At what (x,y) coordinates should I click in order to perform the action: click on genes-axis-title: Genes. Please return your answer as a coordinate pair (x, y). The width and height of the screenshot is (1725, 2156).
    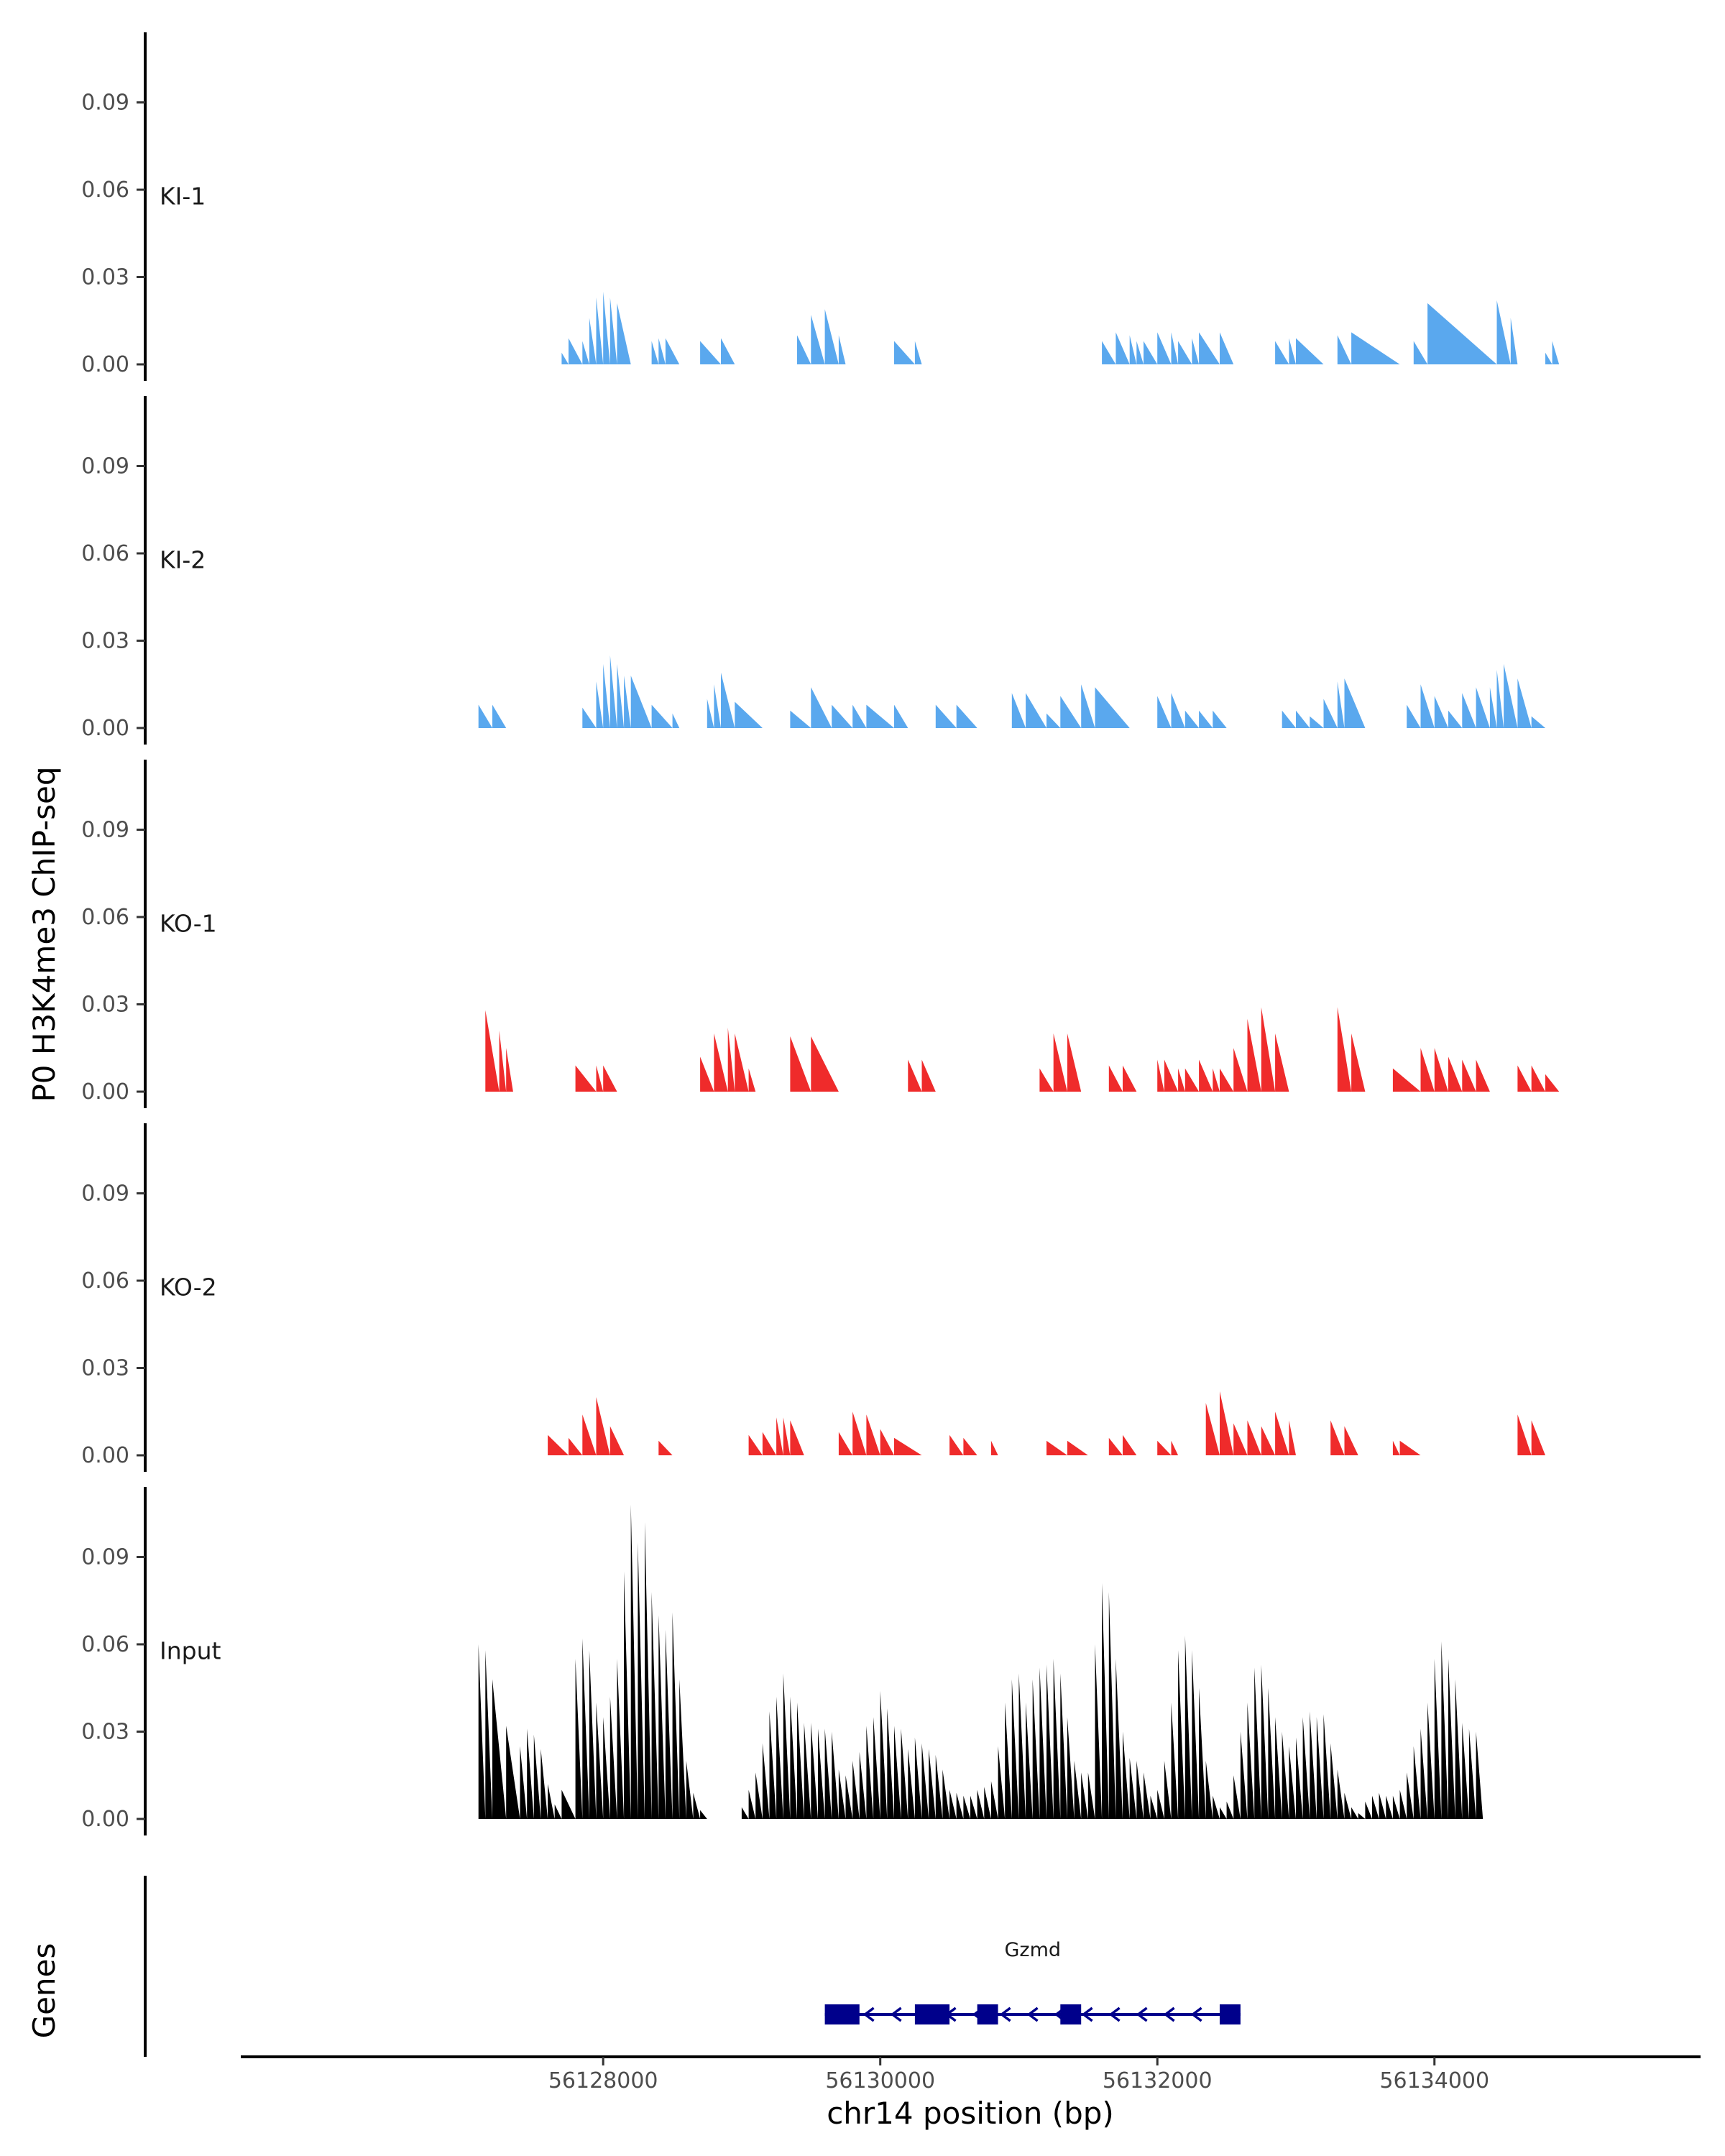
    Looking at the image, I should click on (44, 1991).